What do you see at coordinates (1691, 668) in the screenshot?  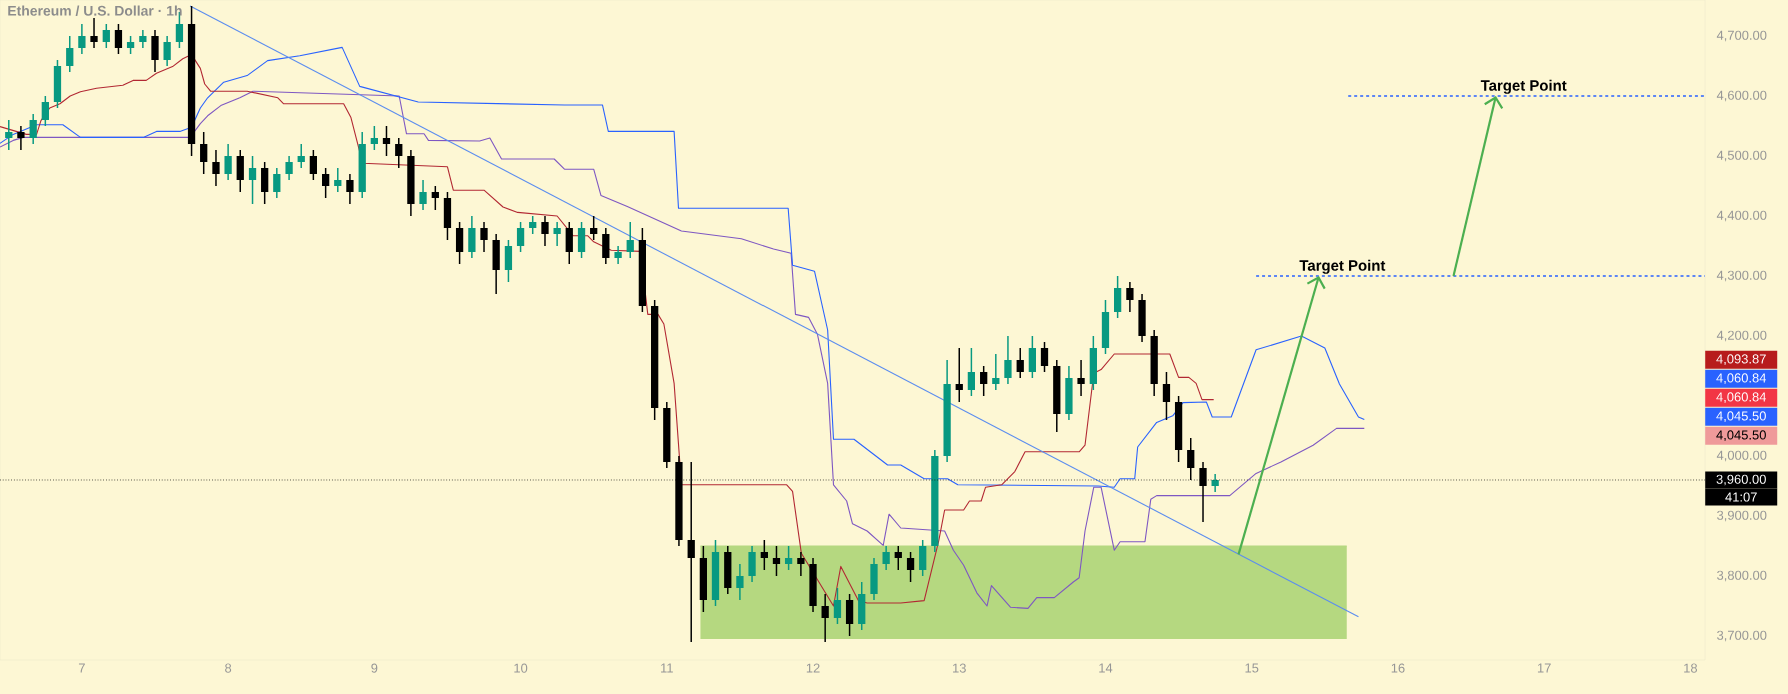 I see `x-tick-label: 18` at bounding box center [1691, 668].